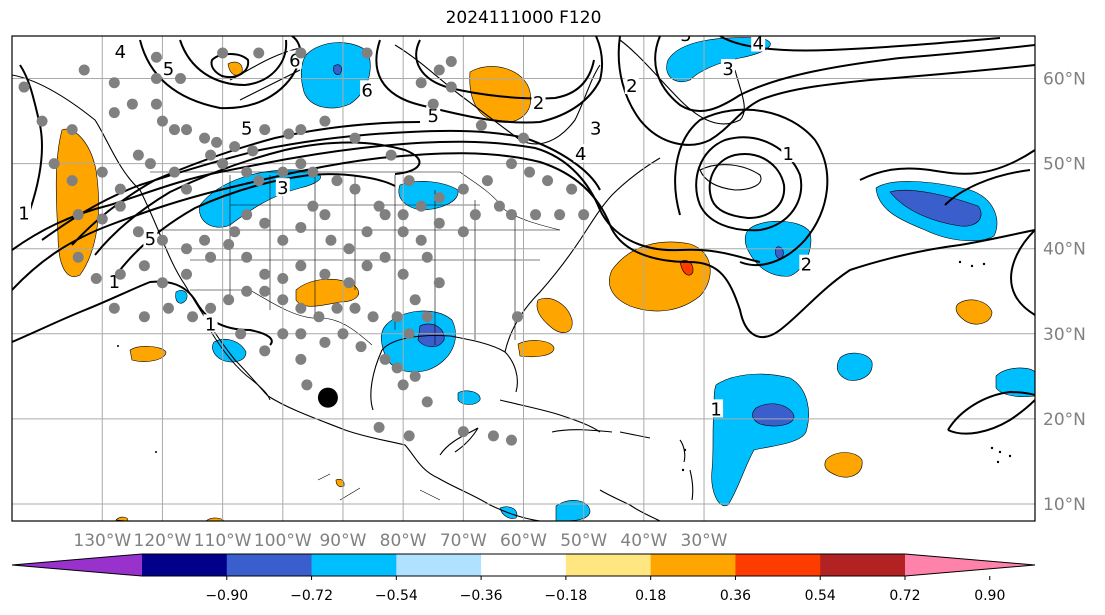 The width and height of the screenshot is (1105, 615). I want to click on colorbar-outline, so click(523, 565).